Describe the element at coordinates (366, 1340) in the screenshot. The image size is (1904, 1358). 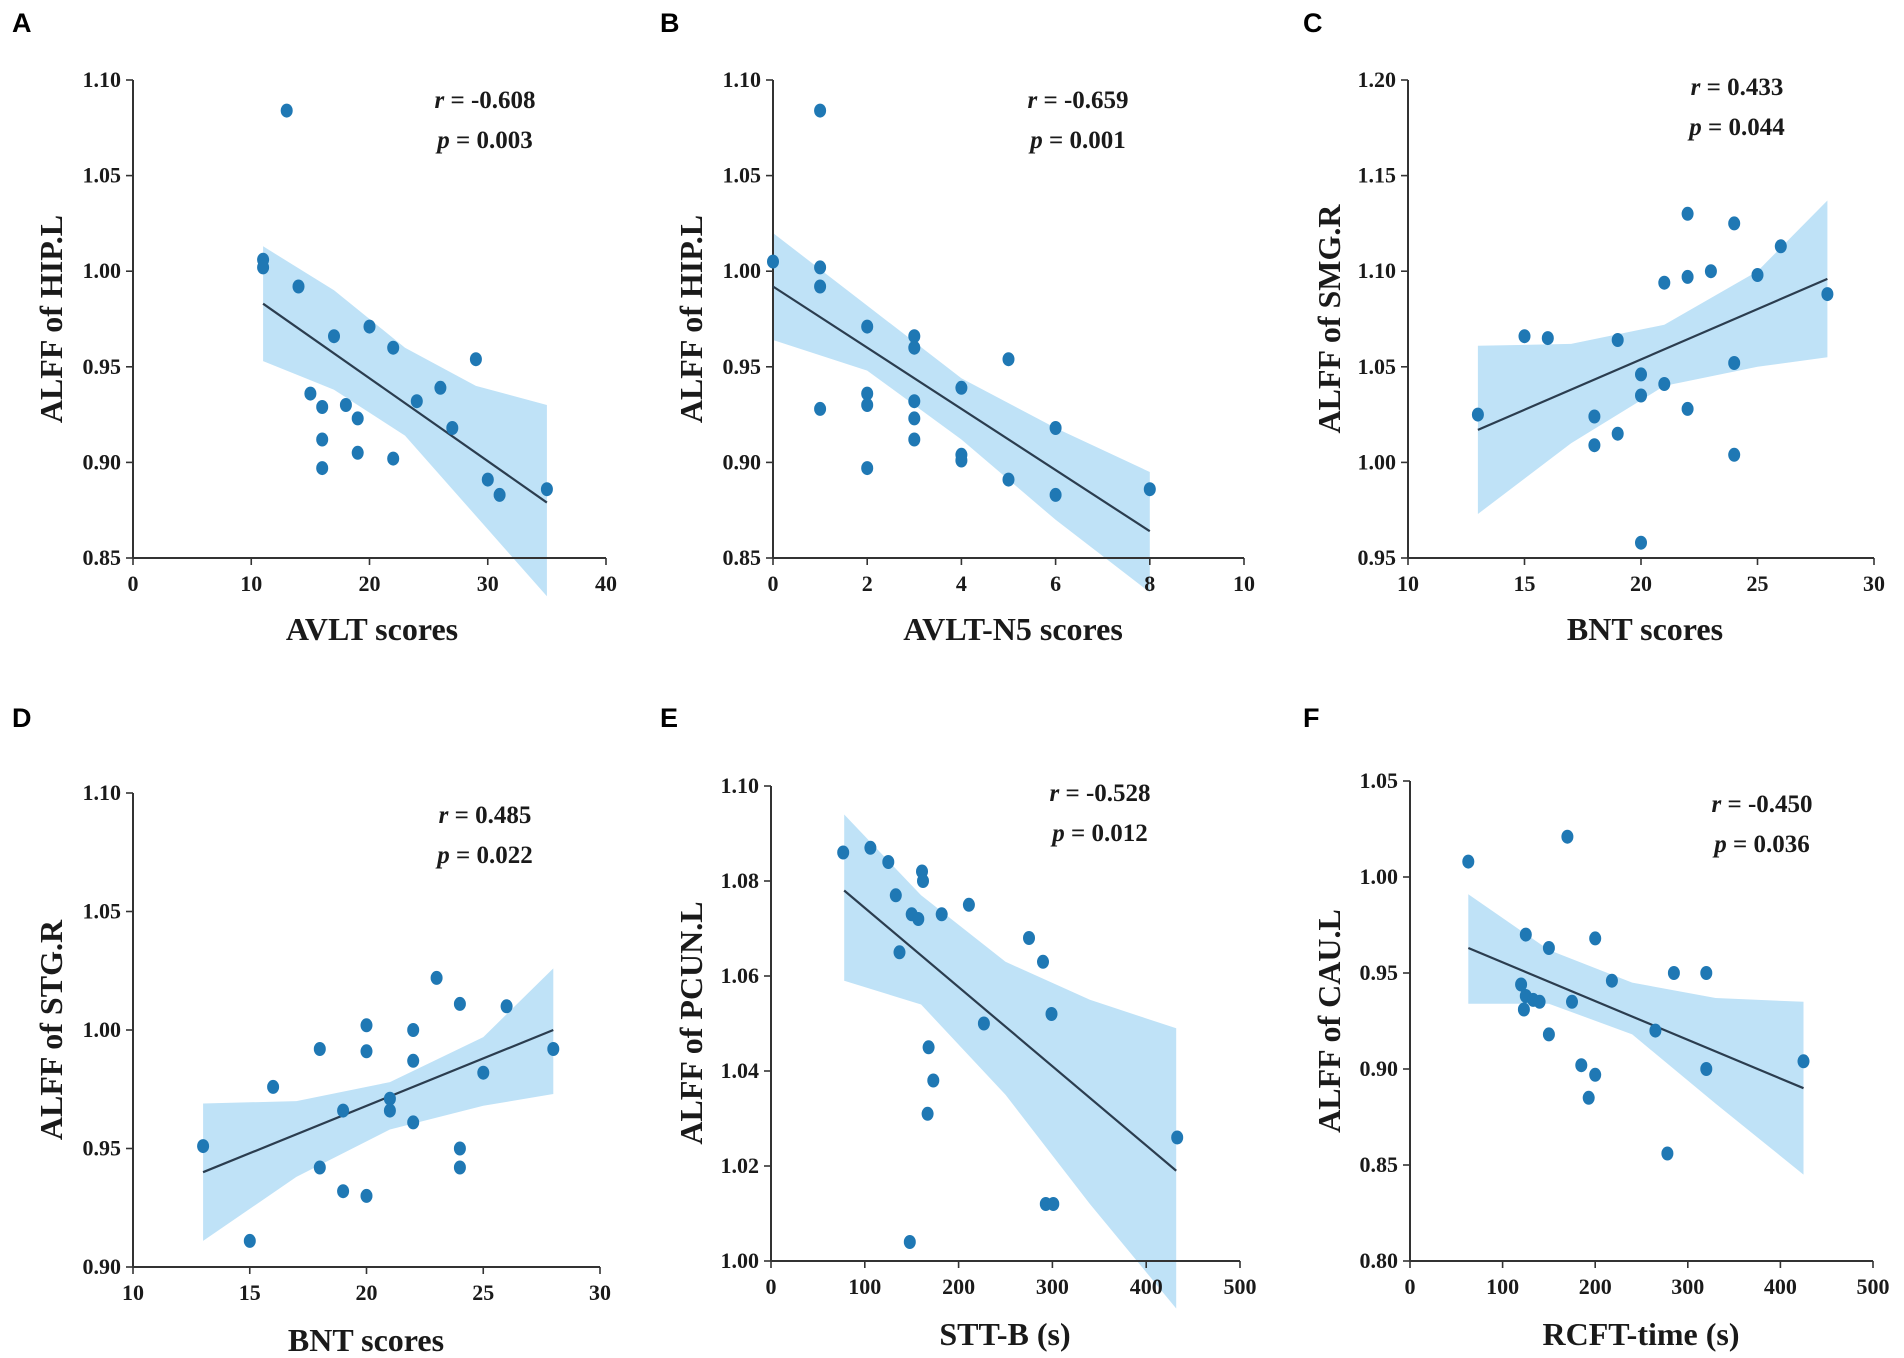
I see `x-axis-title: BNT scores` at that location.